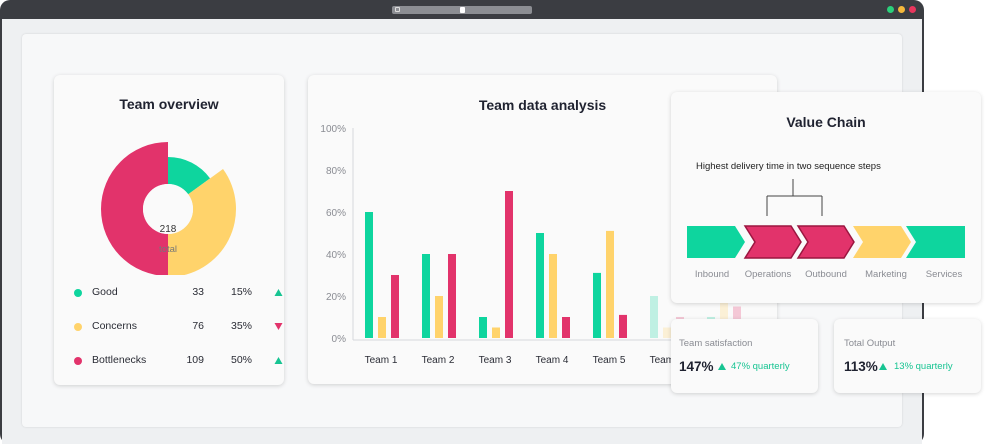 This screenshot has height=444, width=991. What do you see at coordinates (336, 213) in the screenshot?
I see `y-tick-label: 60%` at bounding box center [336, 213].